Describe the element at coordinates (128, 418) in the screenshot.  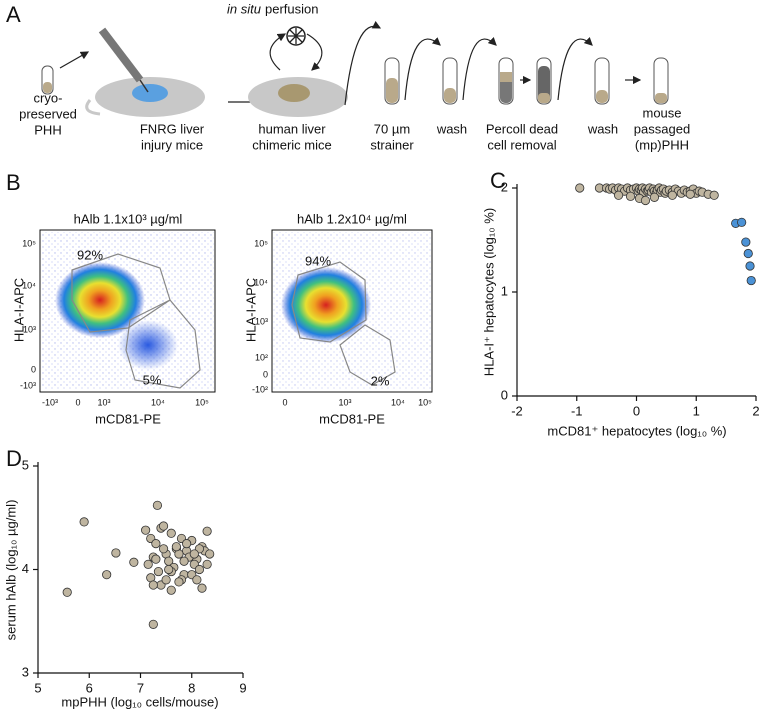
I see `x-axis-label: mCD81-PE` at that location.